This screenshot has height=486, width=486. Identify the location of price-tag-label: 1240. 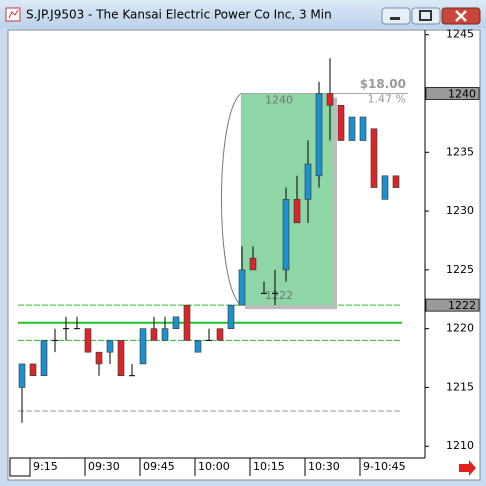
(462, 93).